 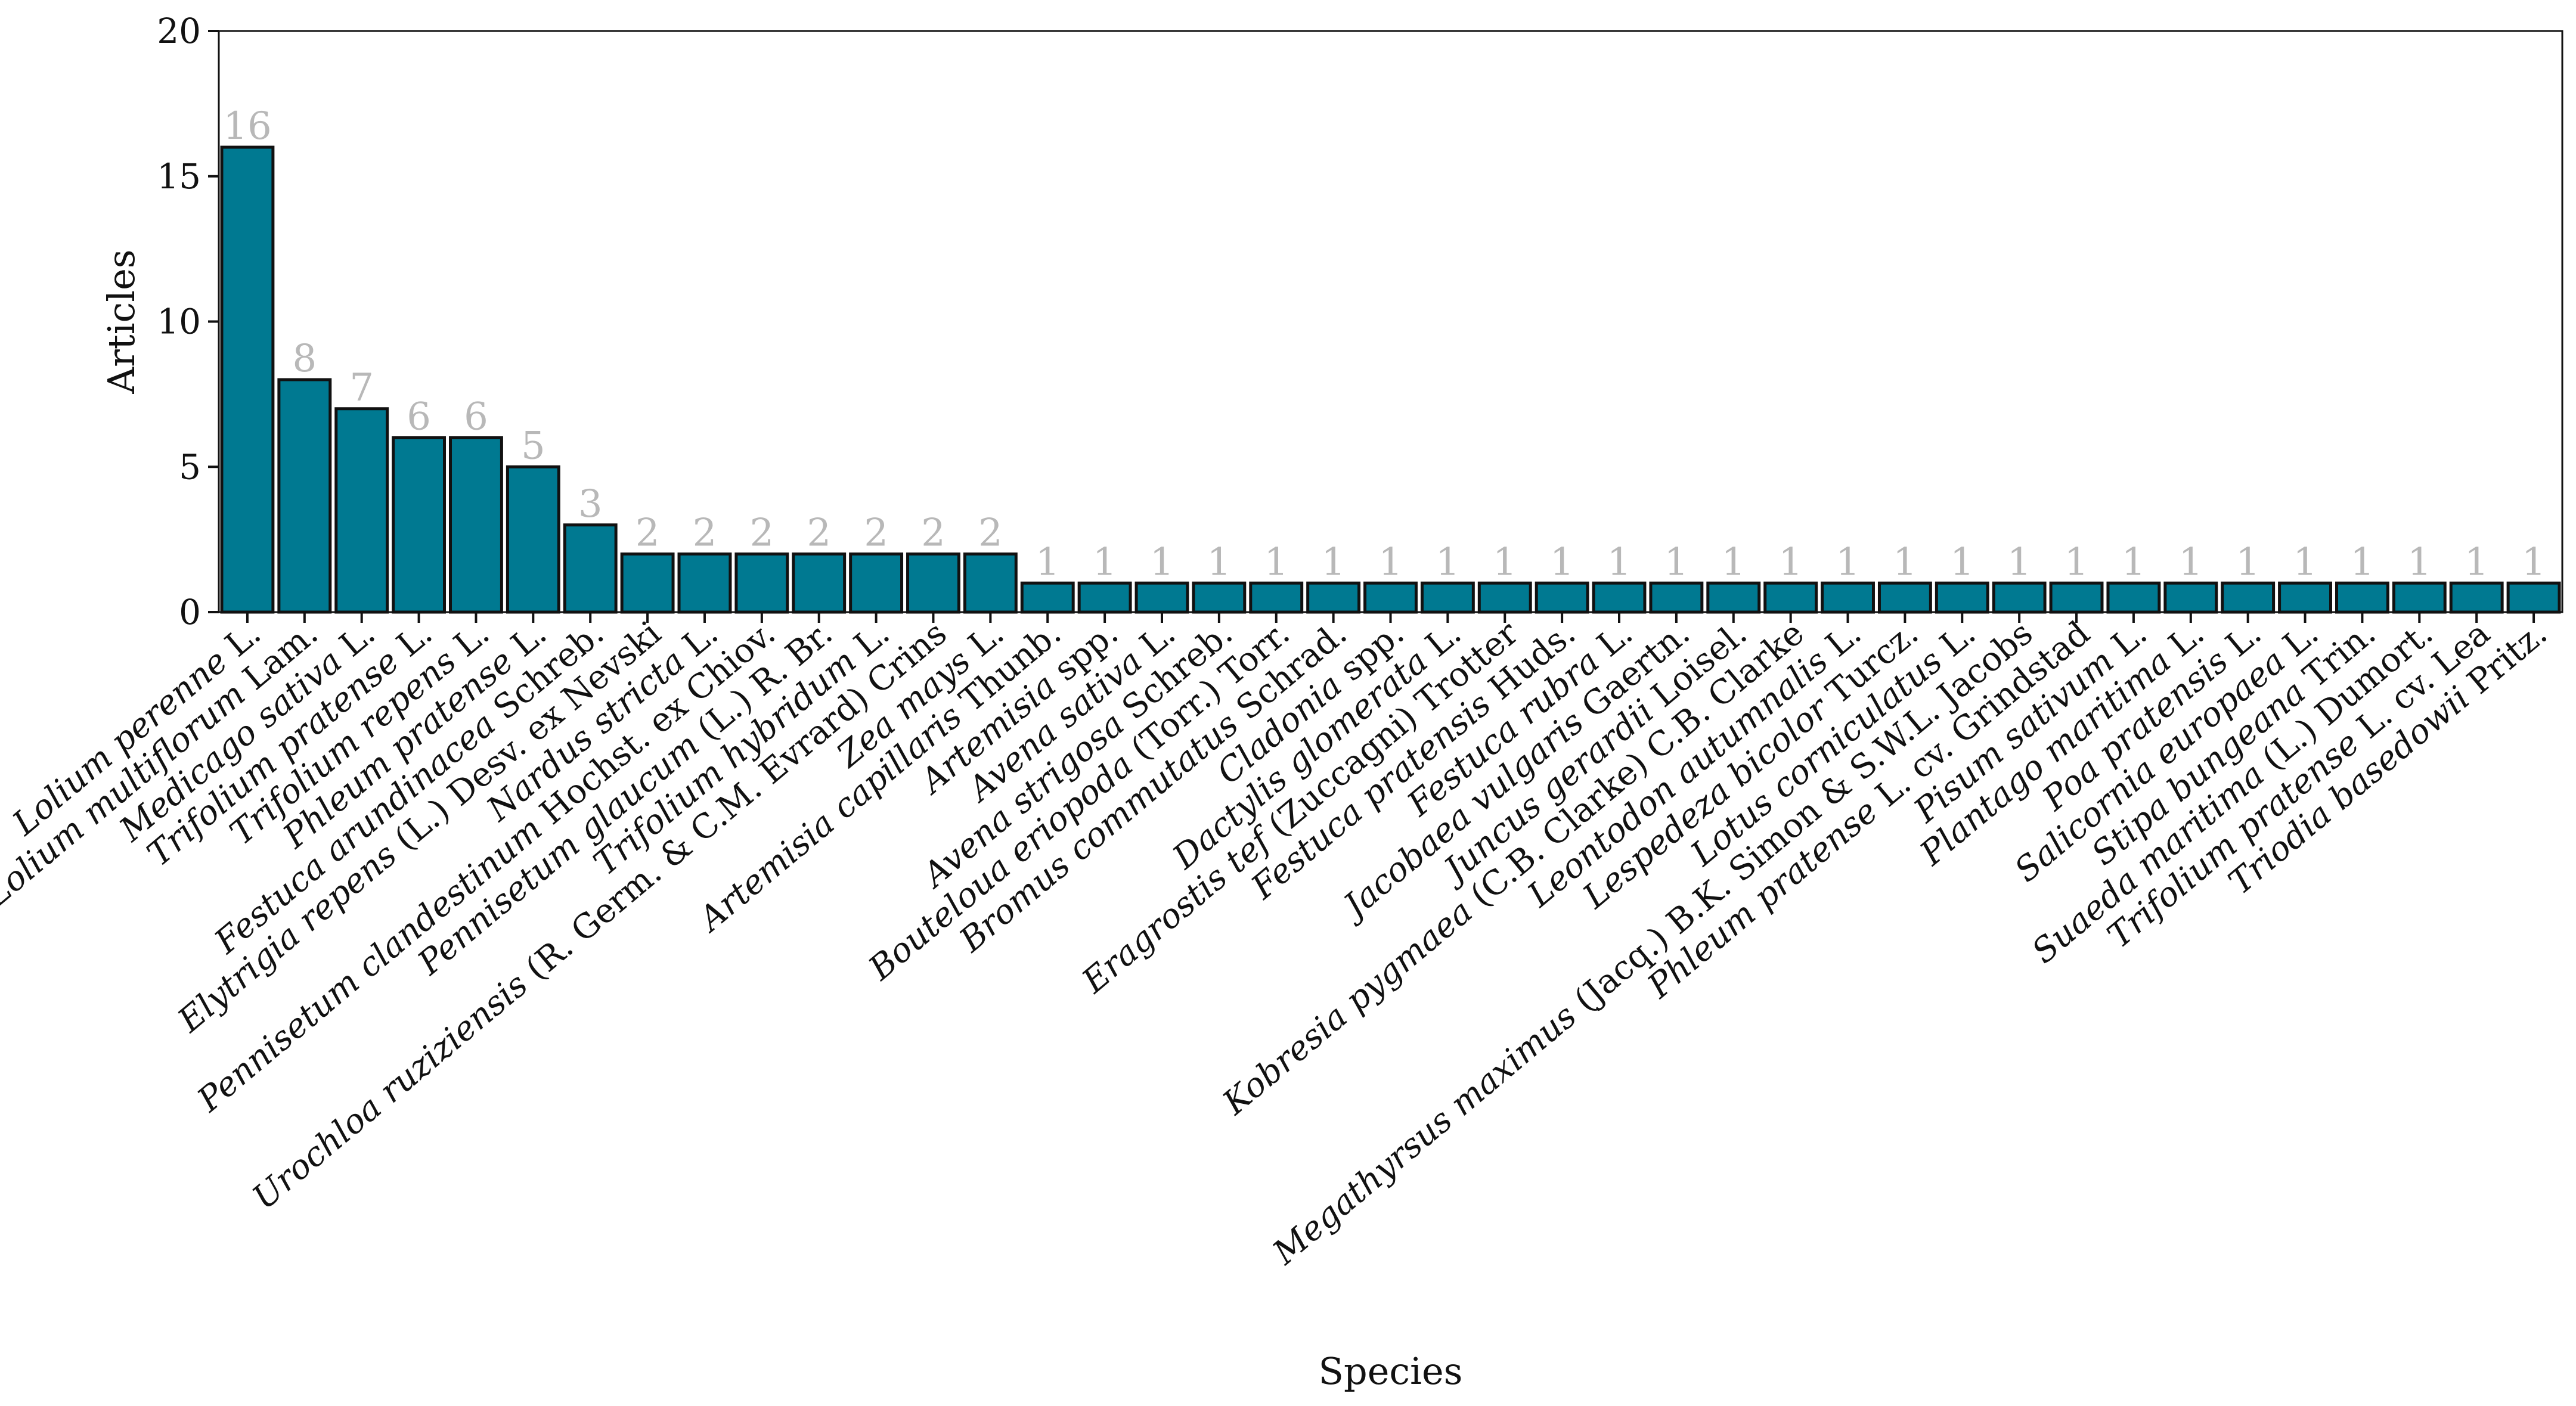 I want to click on y-tick-label: 20, so click(x=179, y=31).